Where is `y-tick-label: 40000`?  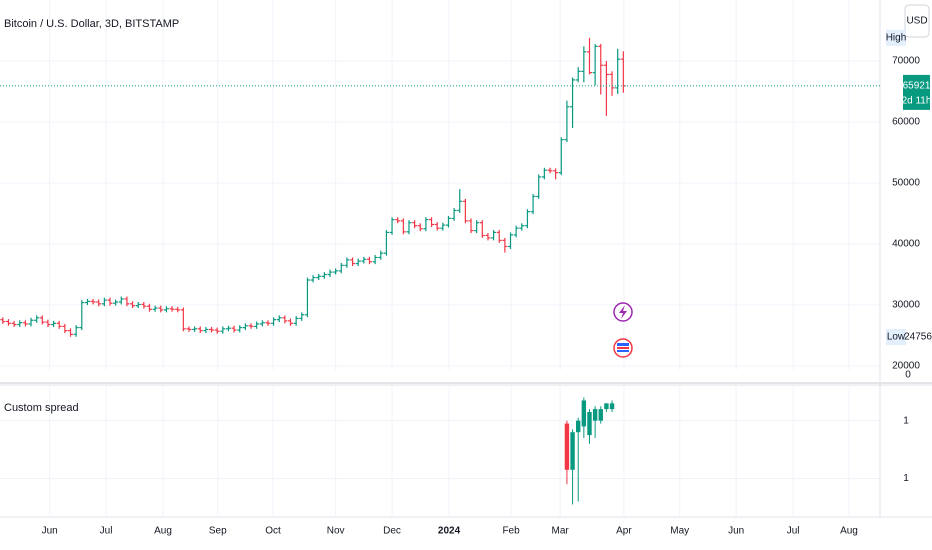
y-tick-label: 40000 is located at coordinates (906, 244).